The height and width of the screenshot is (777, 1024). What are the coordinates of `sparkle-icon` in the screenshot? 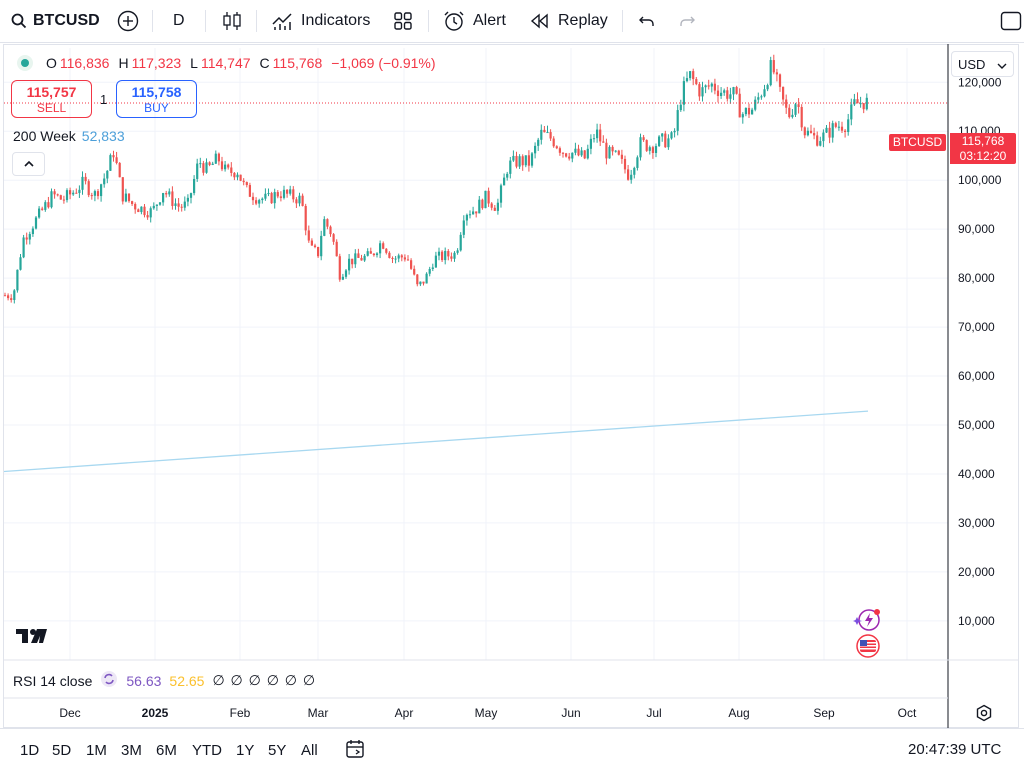 It's located at (868, 623).